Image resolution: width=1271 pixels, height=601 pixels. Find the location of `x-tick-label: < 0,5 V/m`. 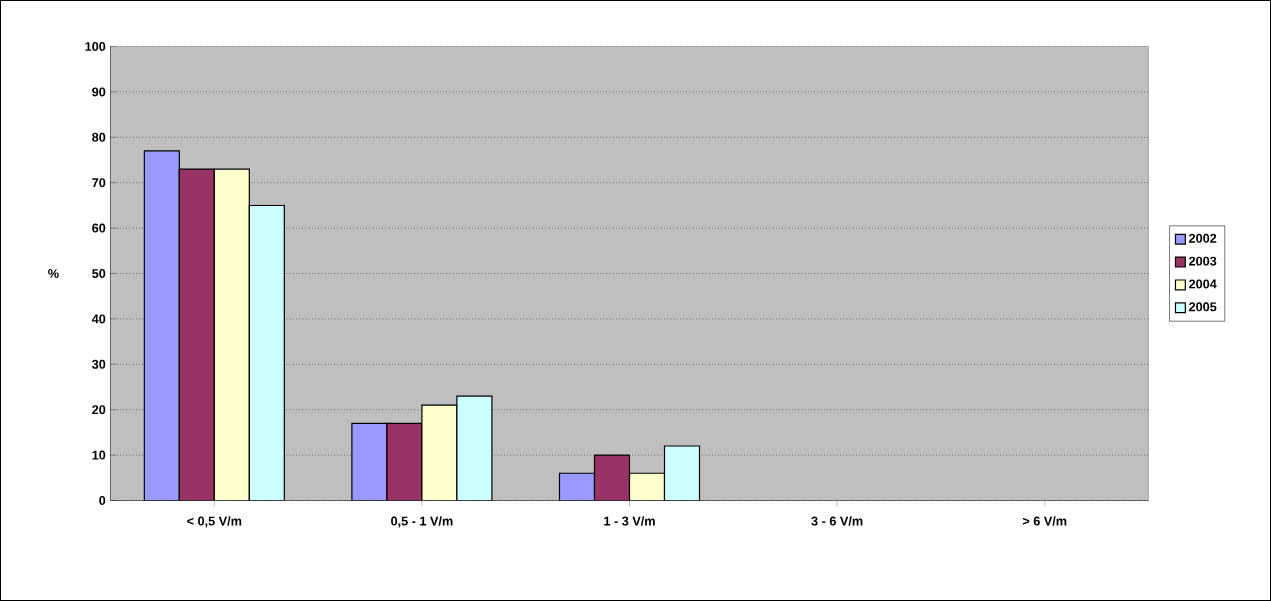

x-tick-label: < 0,5 V/m is located at coordinates (214, 522).